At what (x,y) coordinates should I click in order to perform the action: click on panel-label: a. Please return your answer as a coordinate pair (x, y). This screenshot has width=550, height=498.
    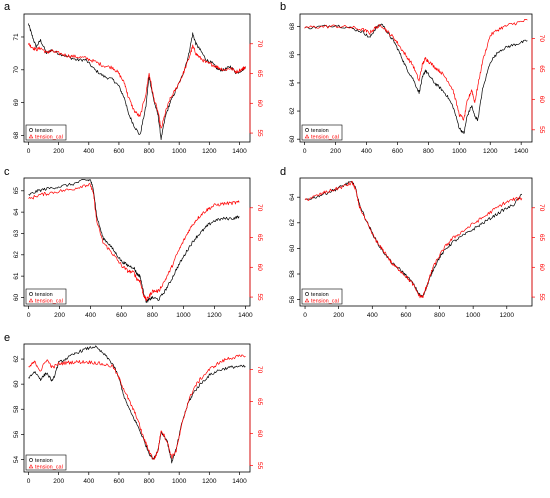
    Looking at the image, I should click on (7, 7).